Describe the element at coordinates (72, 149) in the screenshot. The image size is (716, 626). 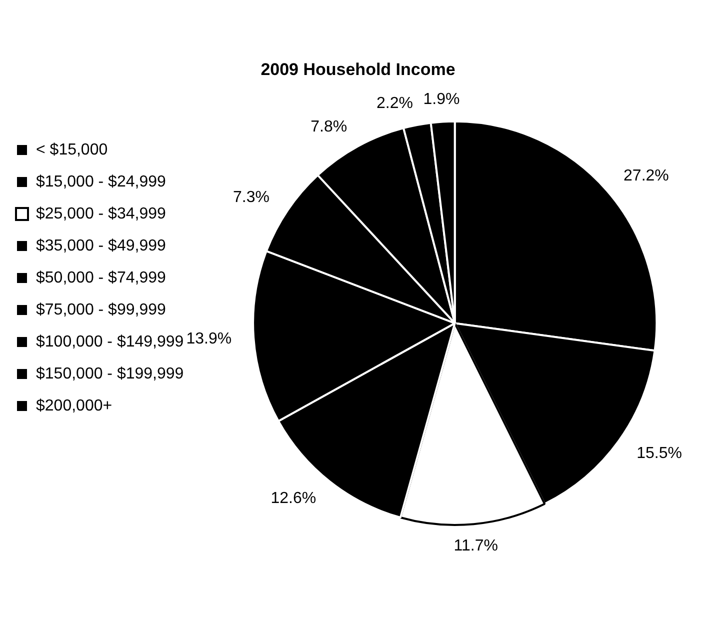
I see `legend-label: < $15,000` at that location.